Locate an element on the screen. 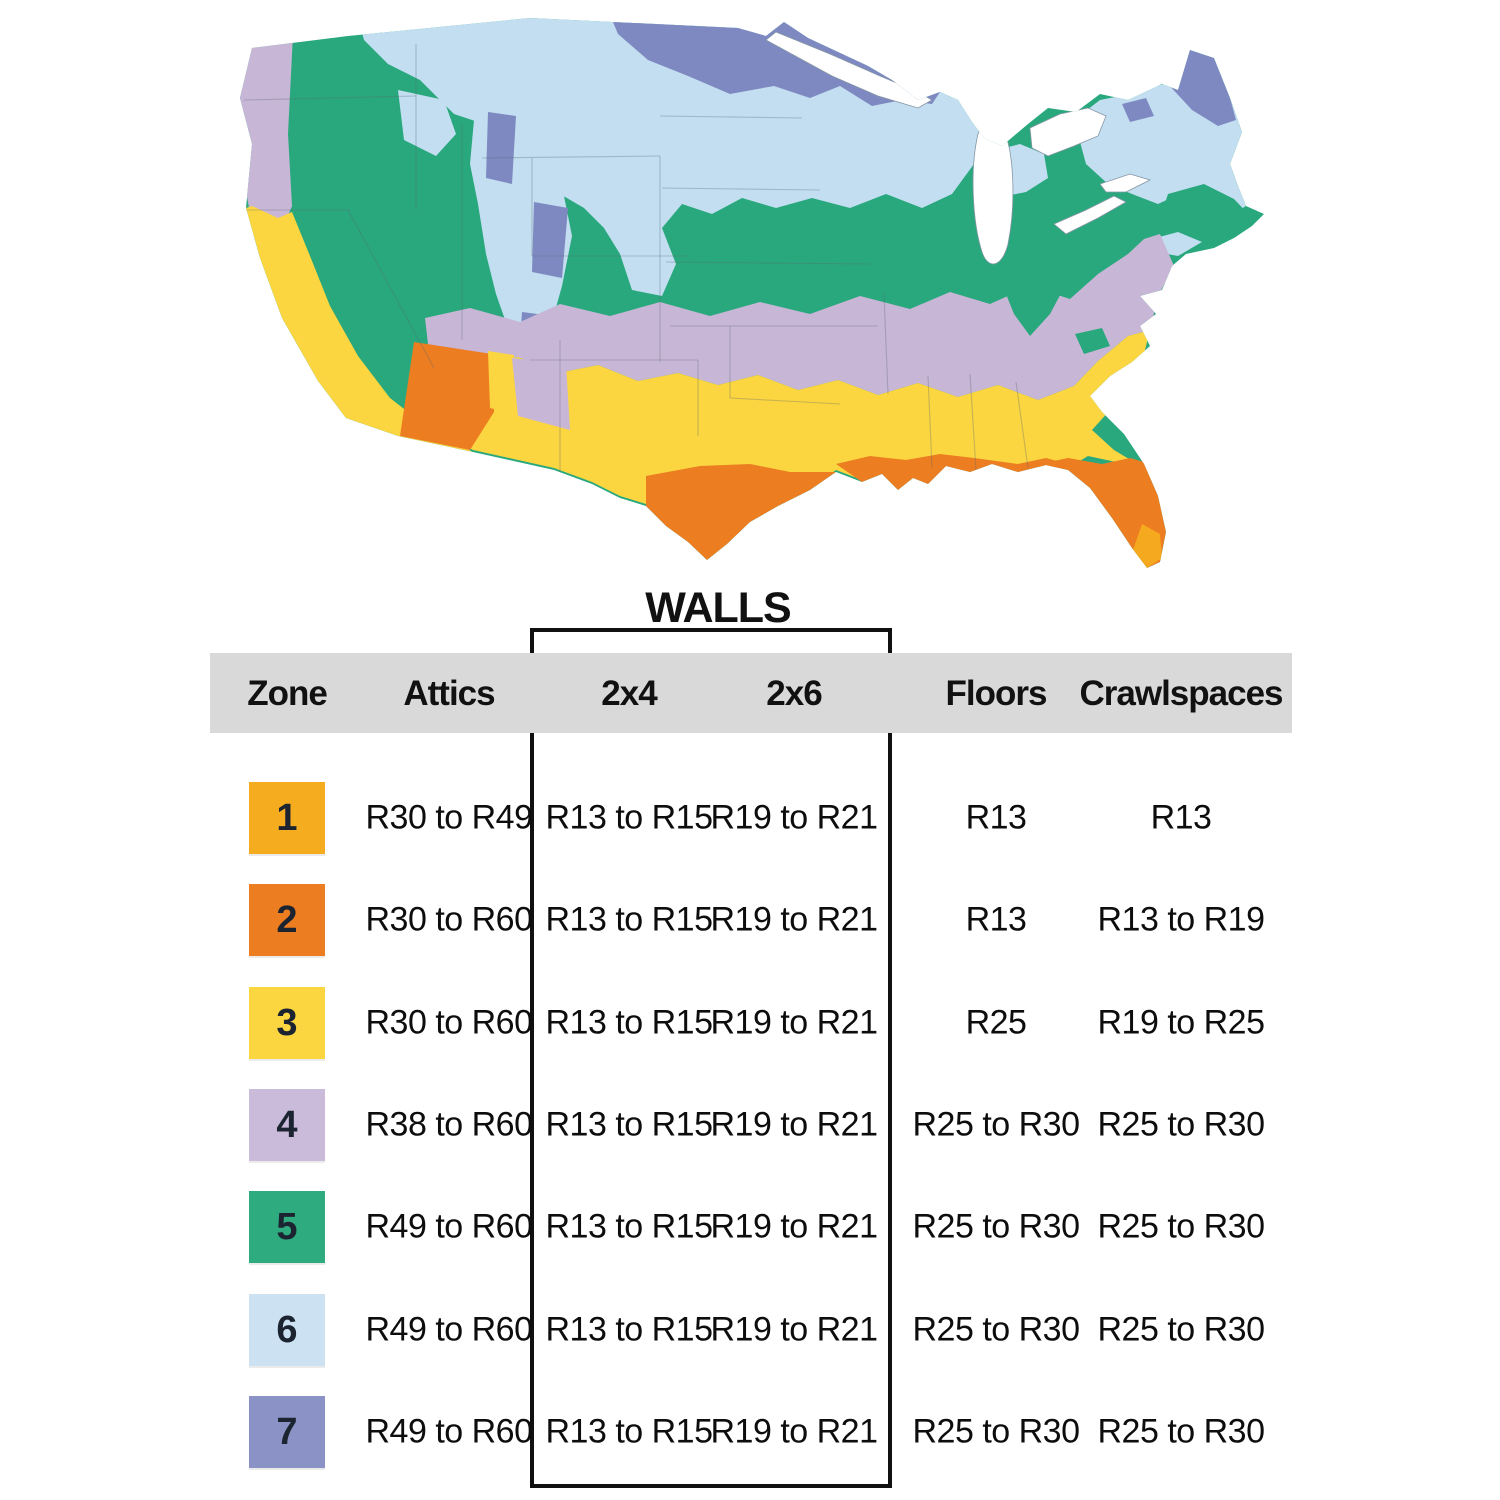  walls-group-label: WALLS is located at coordinates (718, 608).